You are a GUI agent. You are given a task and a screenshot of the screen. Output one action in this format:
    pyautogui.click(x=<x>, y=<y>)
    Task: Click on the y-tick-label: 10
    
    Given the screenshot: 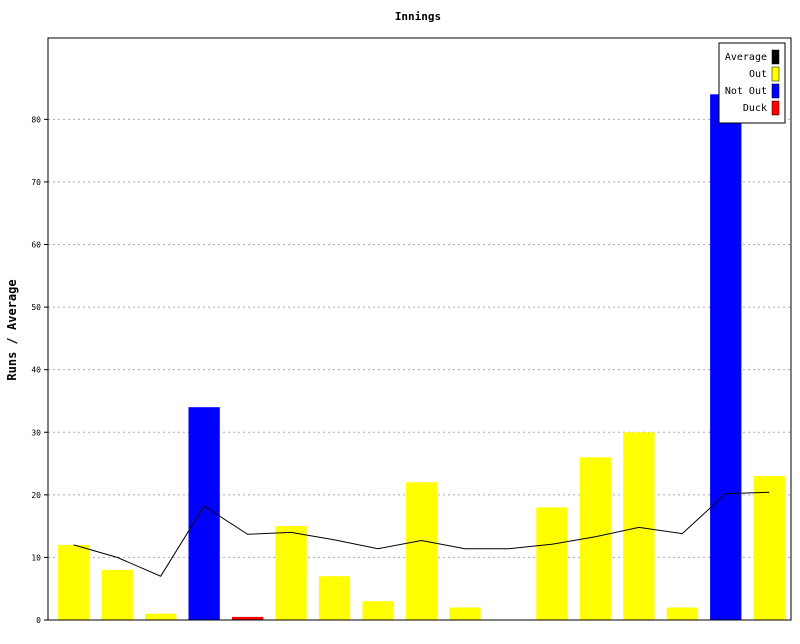 What is the action you would take?
    pyautogui.click(x=36, y=557)
    